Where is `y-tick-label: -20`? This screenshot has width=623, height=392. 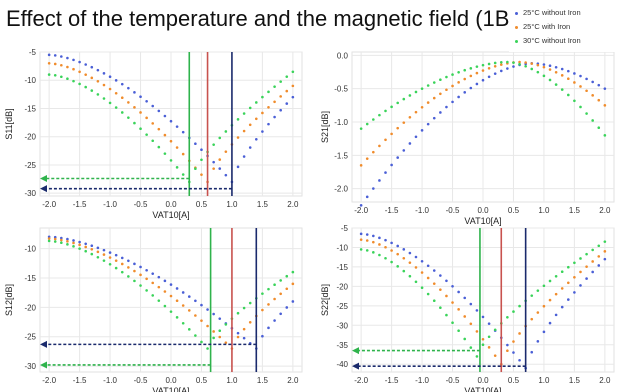
y-tick-label: -20 is located at coordinates (342, 286).